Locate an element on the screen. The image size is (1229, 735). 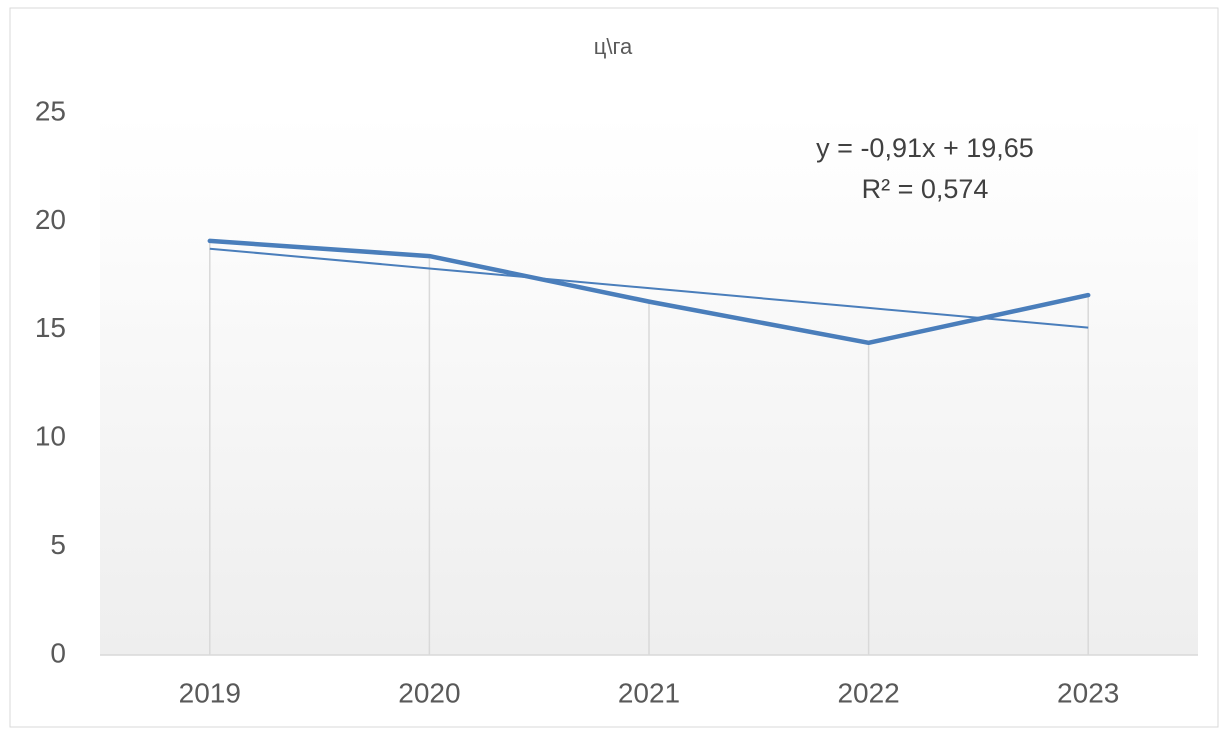
trendline-label: y = -0,91x + 19,65 is located at coordinates (925, 148).